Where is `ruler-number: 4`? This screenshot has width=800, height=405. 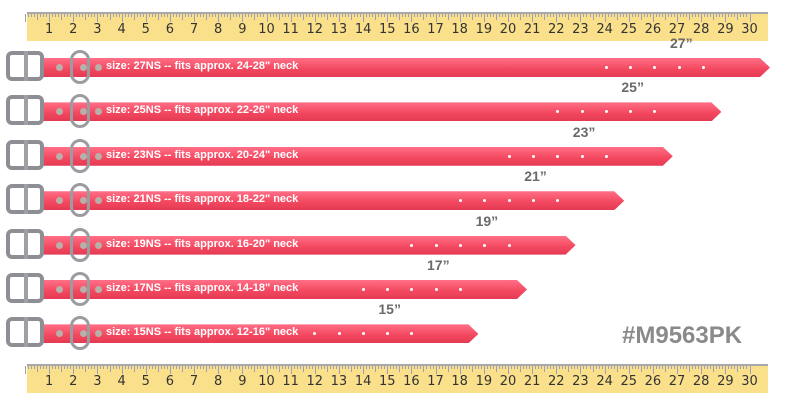 ruler-number: 4 is located at coordinates (121, 29).